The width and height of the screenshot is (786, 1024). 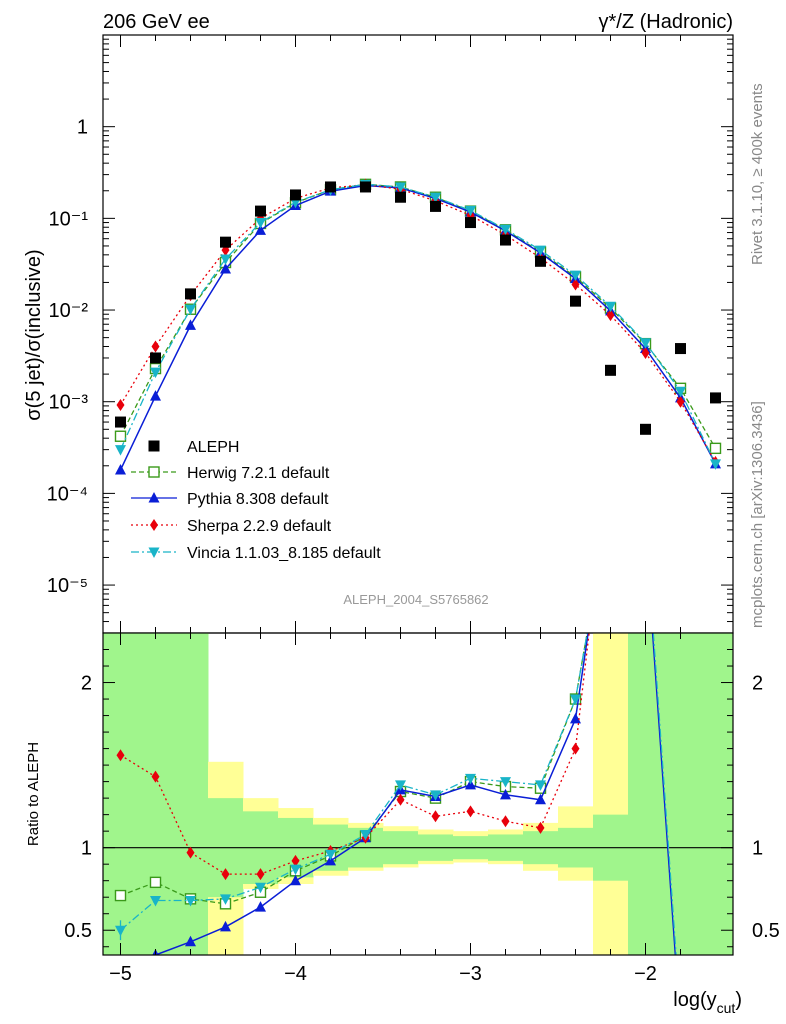 What do you see at coordinates (707, 1002) in the screenshot?
I see `x-axis-label: log(ycut)` at bounding box center [707, 1002].